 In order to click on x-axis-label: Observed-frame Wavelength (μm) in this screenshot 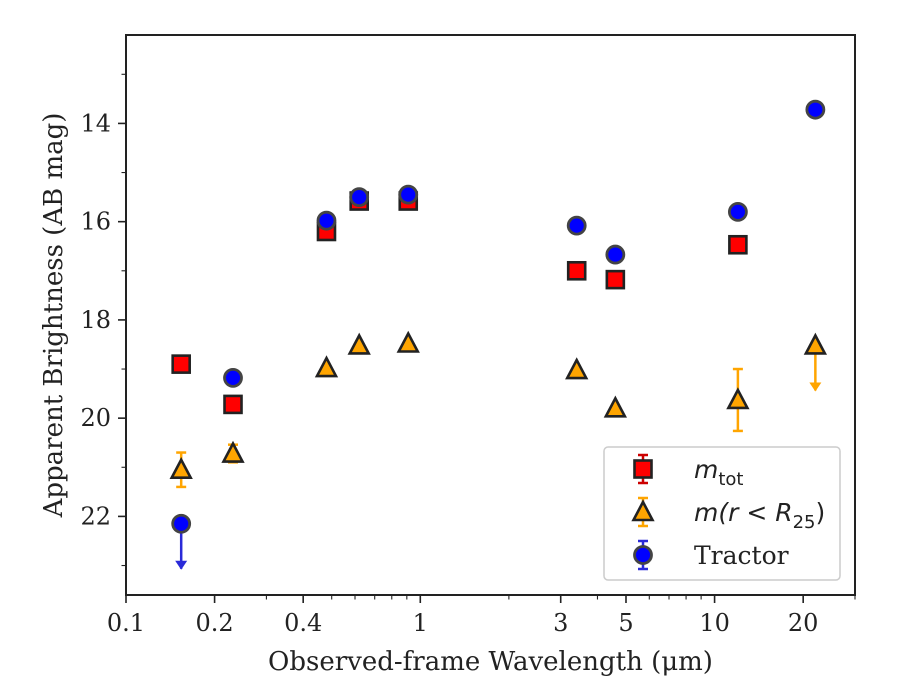, I will do `click(490, 662)`.